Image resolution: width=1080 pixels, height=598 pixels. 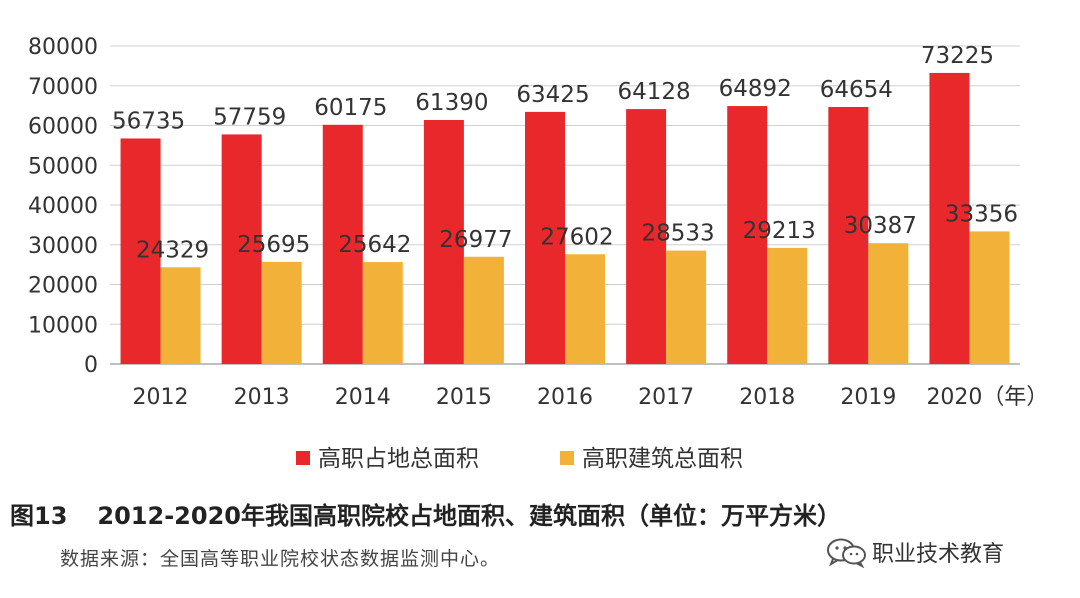 I want to click on watermark-text: 职业技术教育, so click(x=938, y=554).